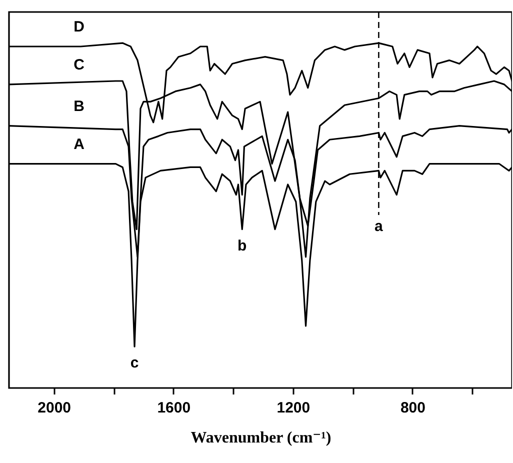  Describe the element at coordinates (413, 408) in the screenshot. I see `x-tick-label: 800` at that location.